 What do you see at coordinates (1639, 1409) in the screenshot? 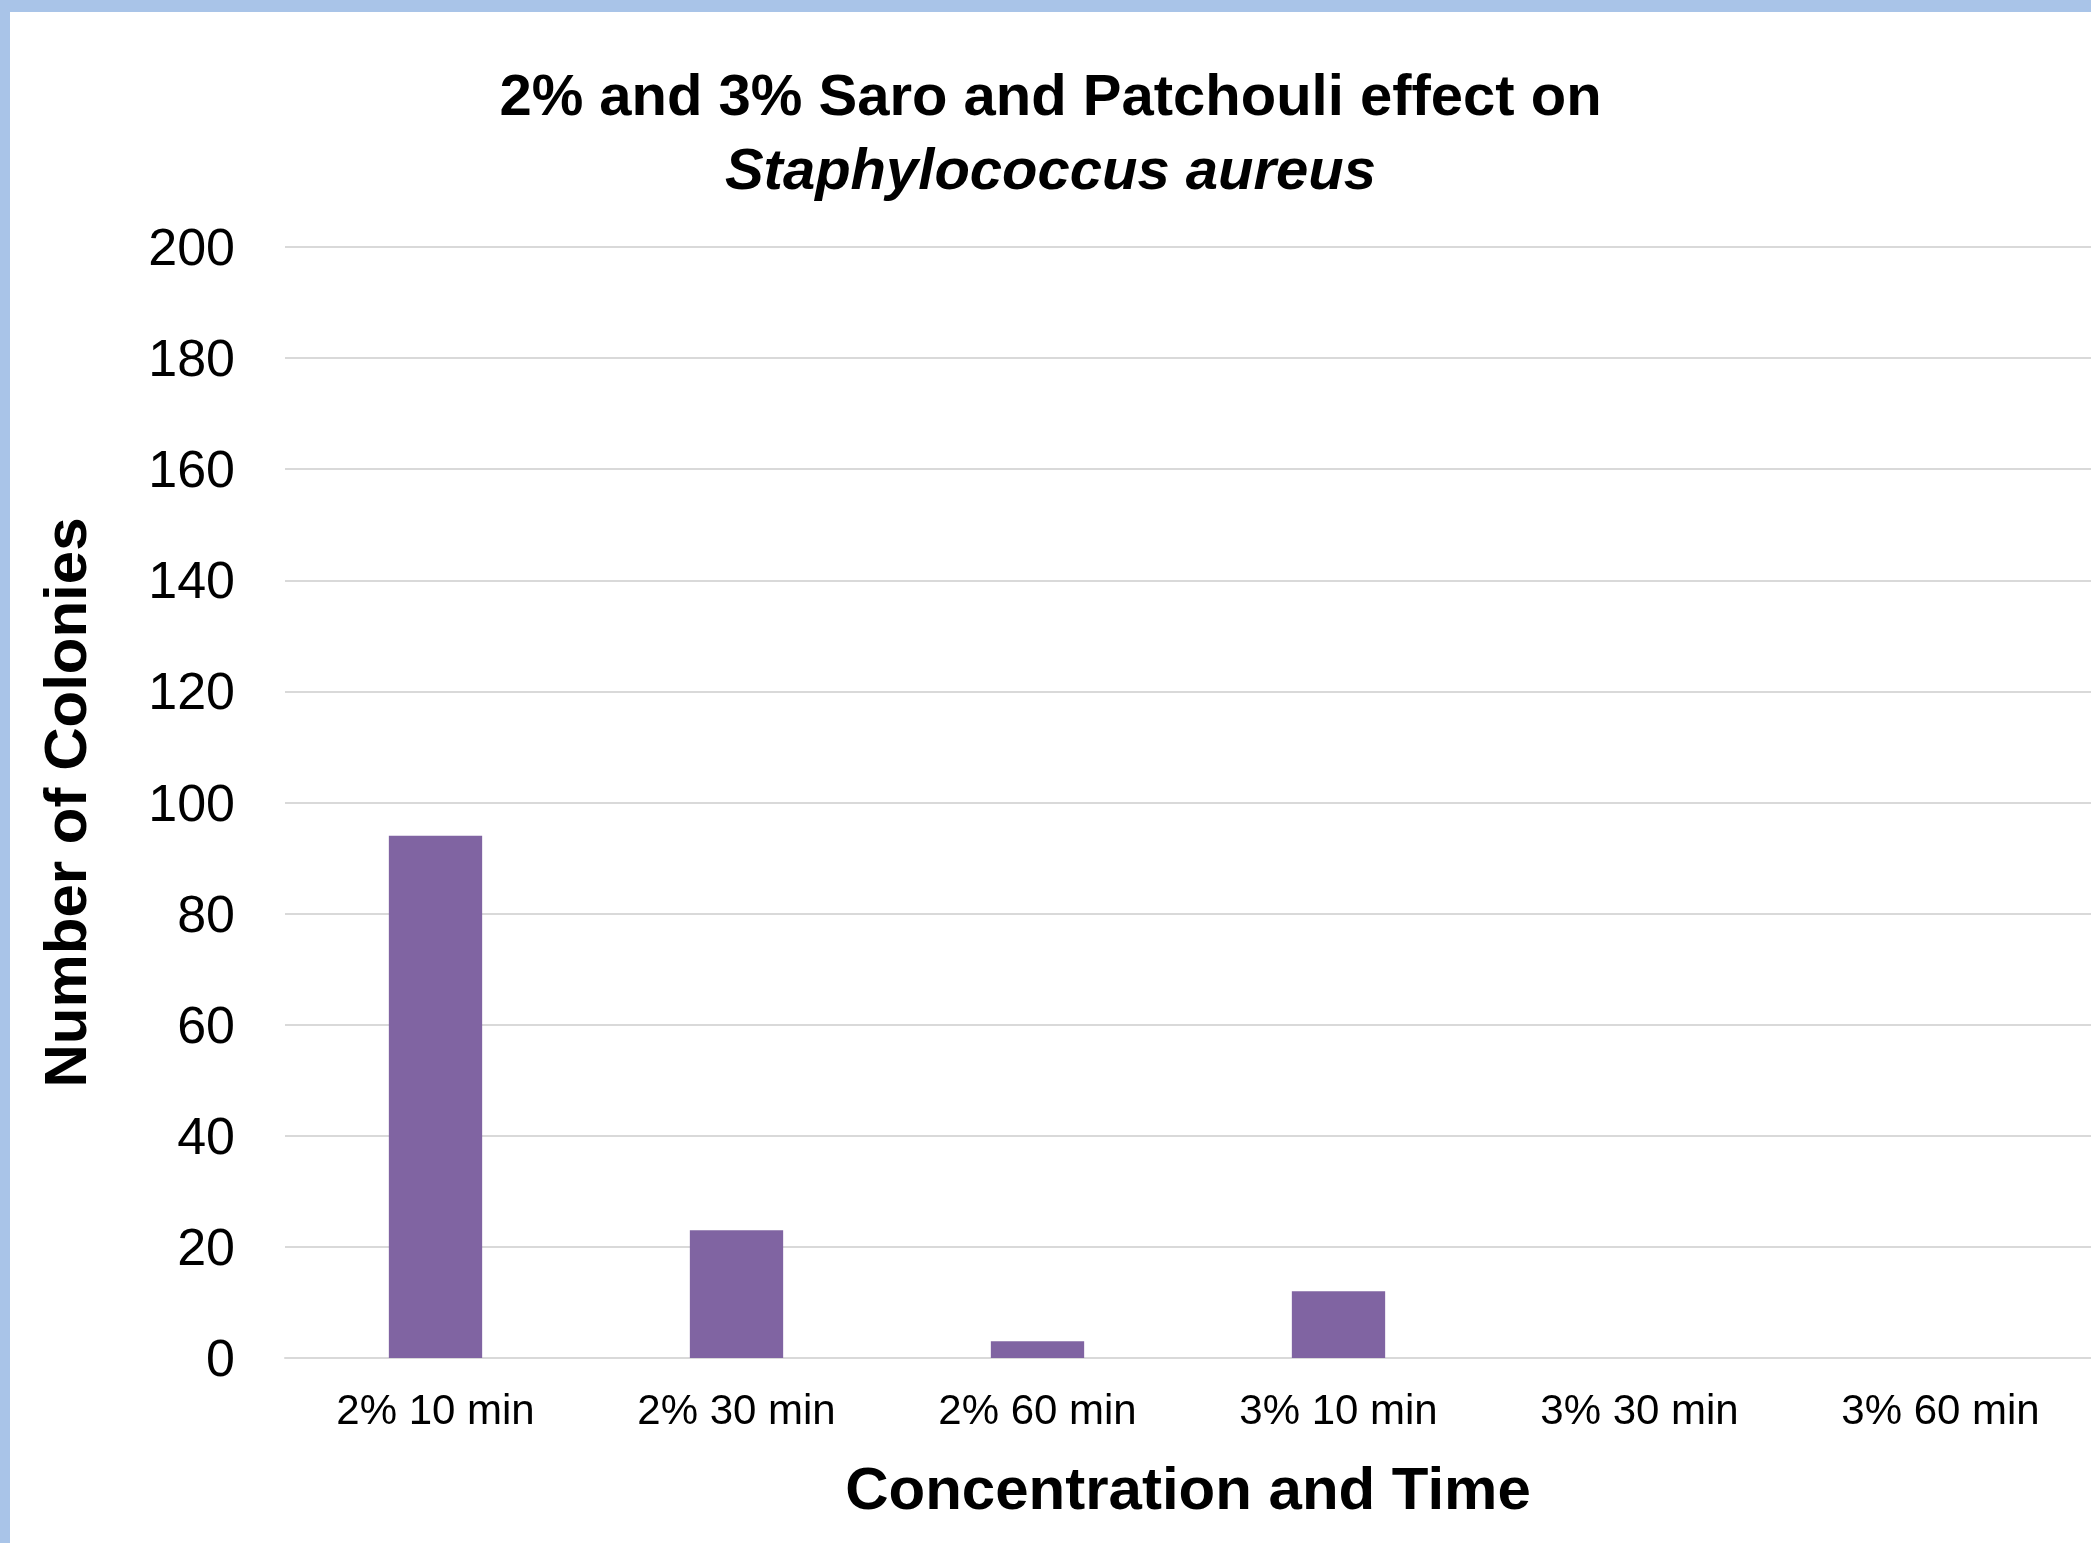
I see `x-tick-label: 3% 30 min` at bounding box center [1639, 1409].